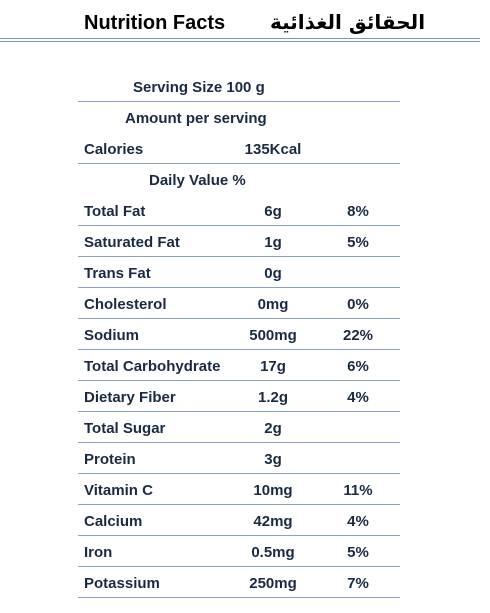 The width and height of the screenshot is (490, 613). Describe the element at coordinates (239, 148) in the screenshot. I see `calories-row: Calories 135Kcal` at that location.